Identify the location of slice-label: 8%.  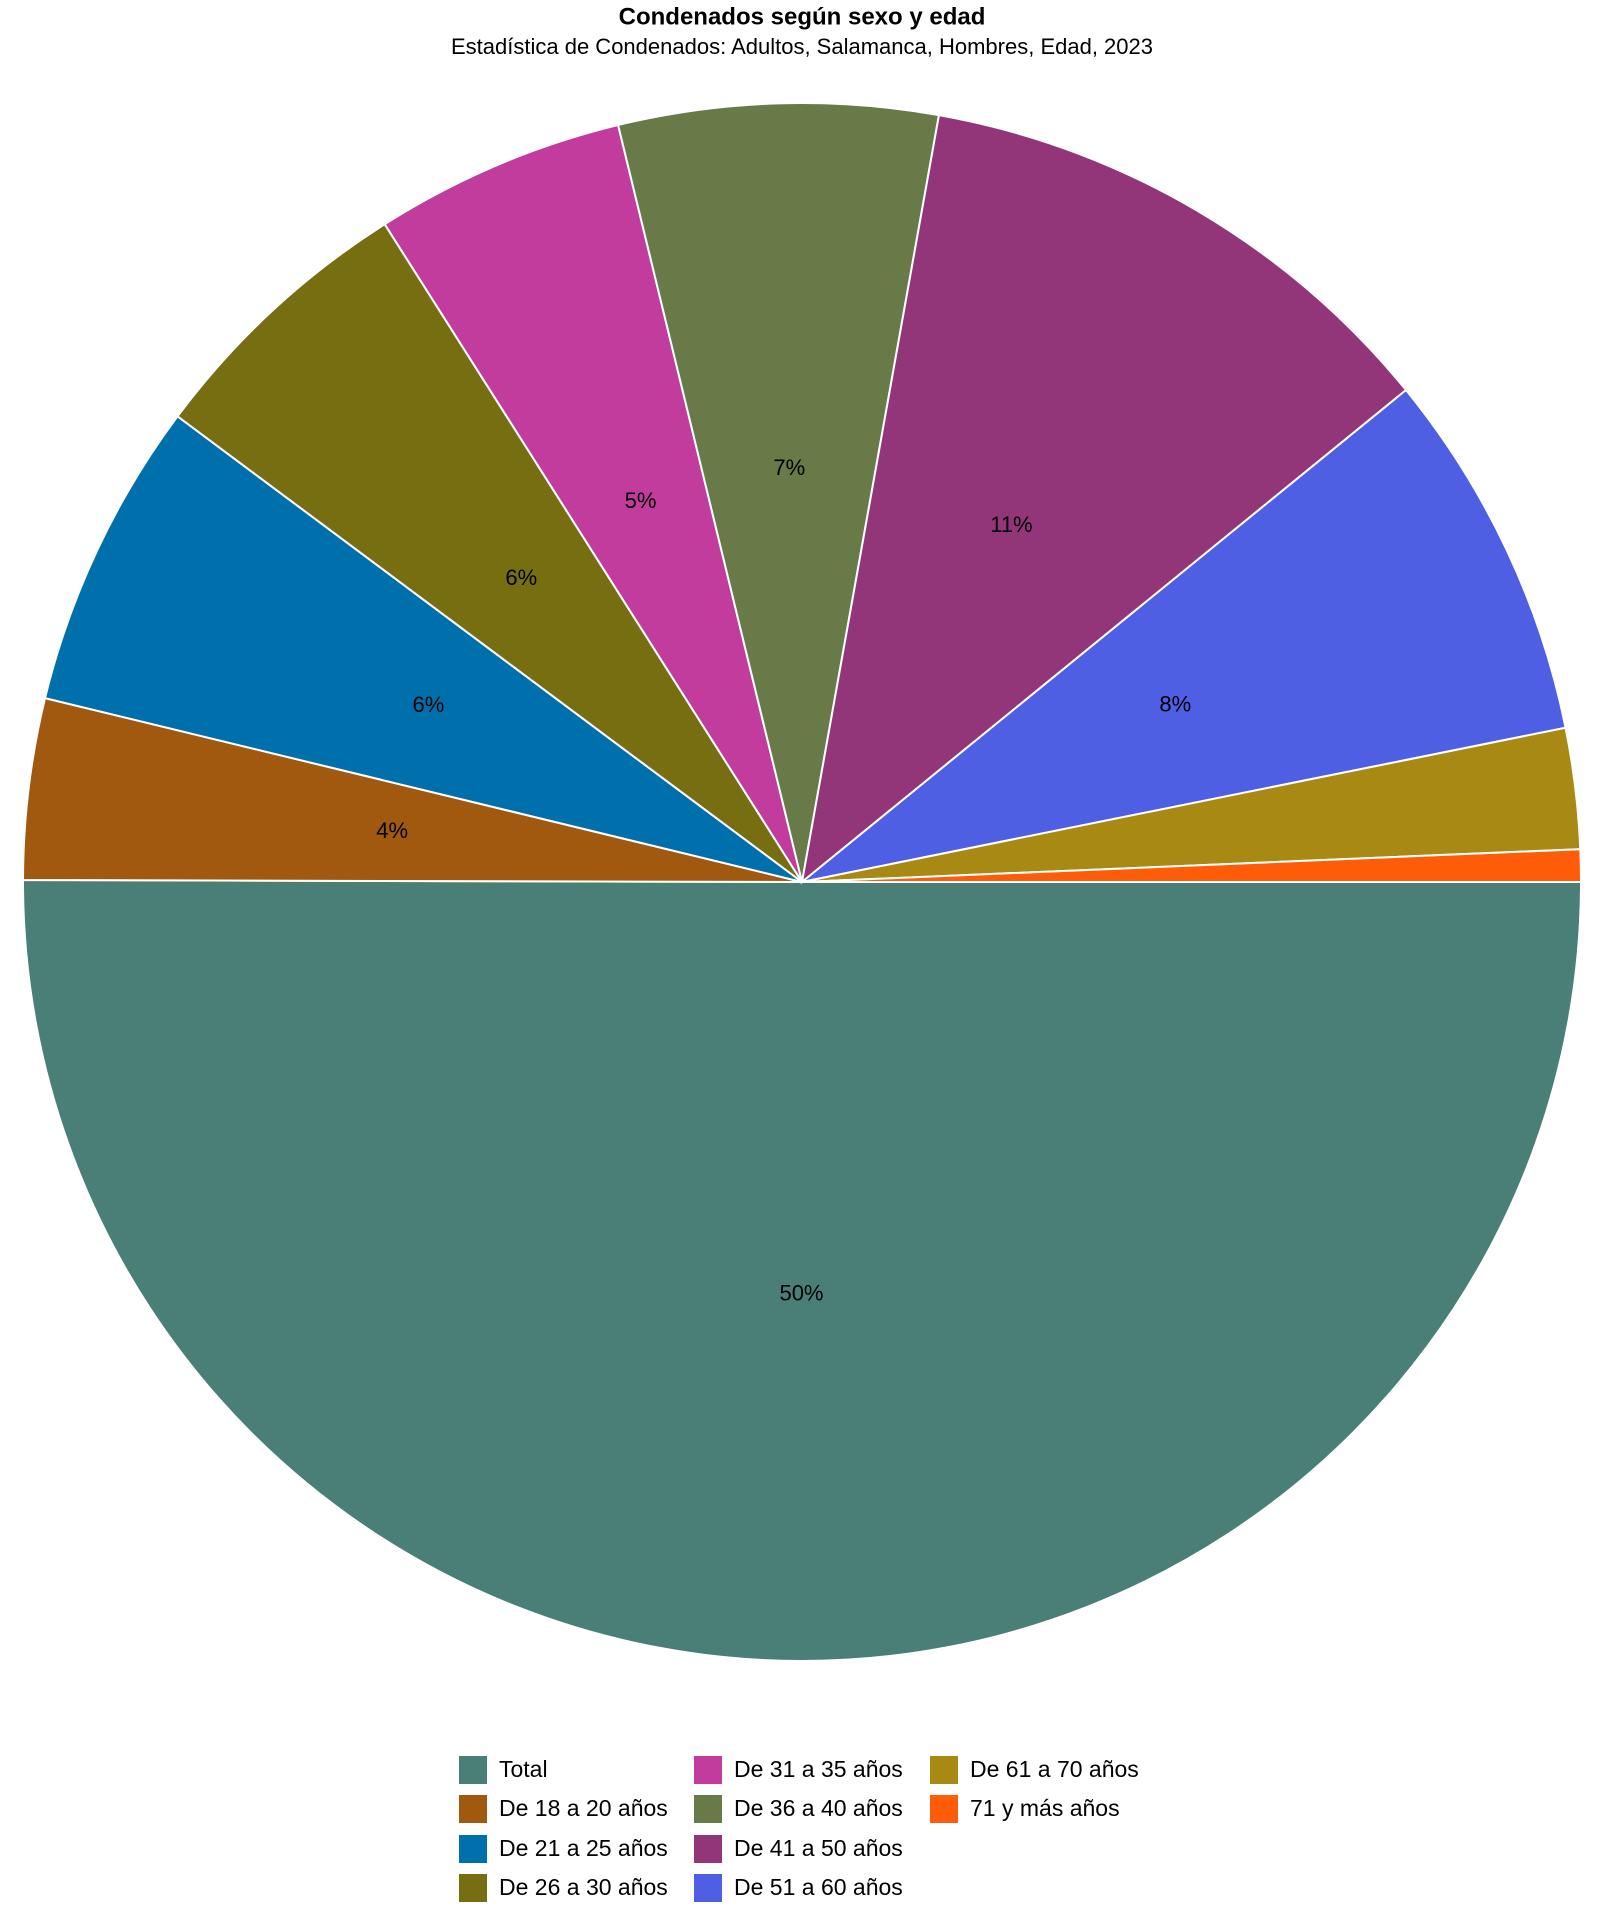
(1175, 703).